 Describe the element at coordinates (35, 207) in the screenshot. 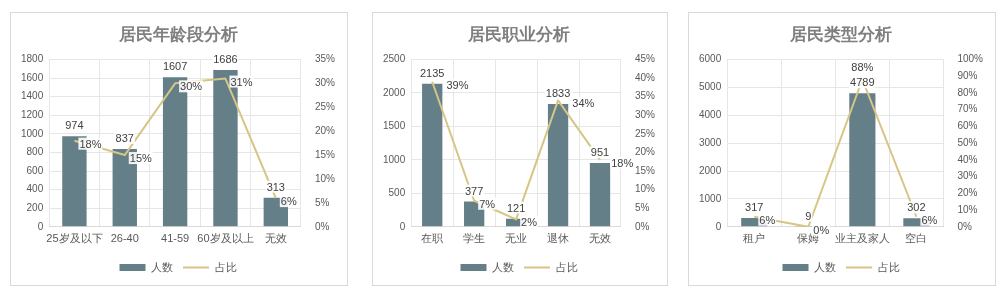

I see `y-tick-label: 200` at that location.